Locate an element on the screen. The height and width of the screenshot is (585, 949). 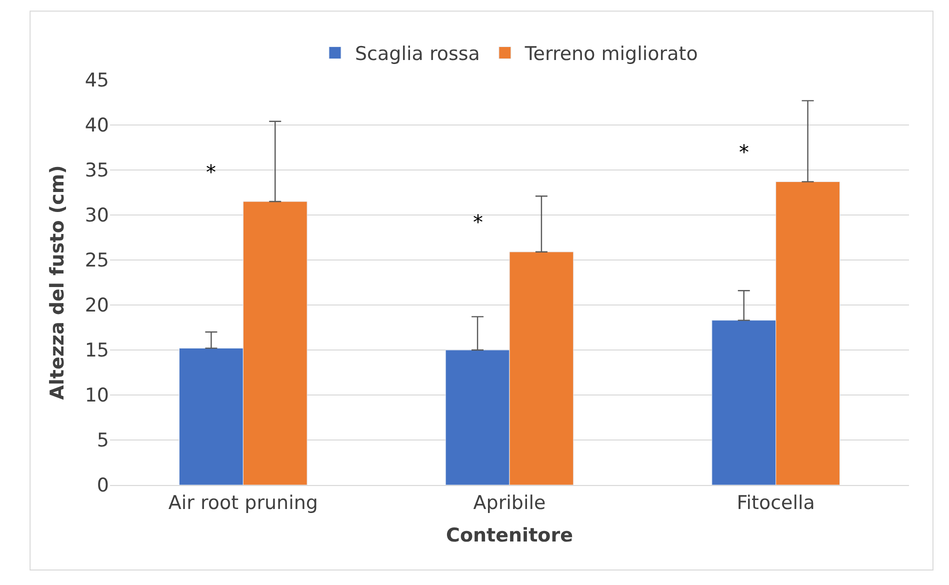
y-tick-label: 30 is located at coordinates (96, 215).